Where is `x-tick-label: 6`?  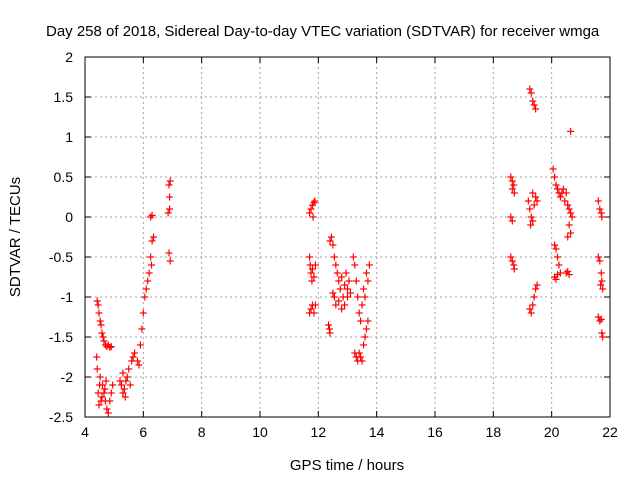
x-tick-label: 6 is located at coordinates (143, 432).